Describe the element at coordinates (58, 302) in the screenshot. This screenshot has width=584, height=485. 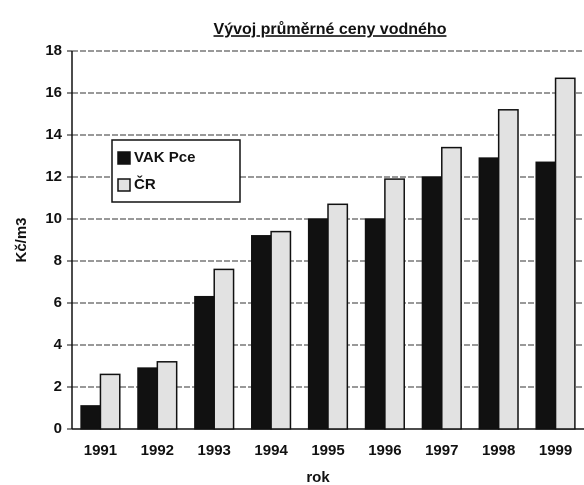
I see `y-tick-label: 6` at that location.